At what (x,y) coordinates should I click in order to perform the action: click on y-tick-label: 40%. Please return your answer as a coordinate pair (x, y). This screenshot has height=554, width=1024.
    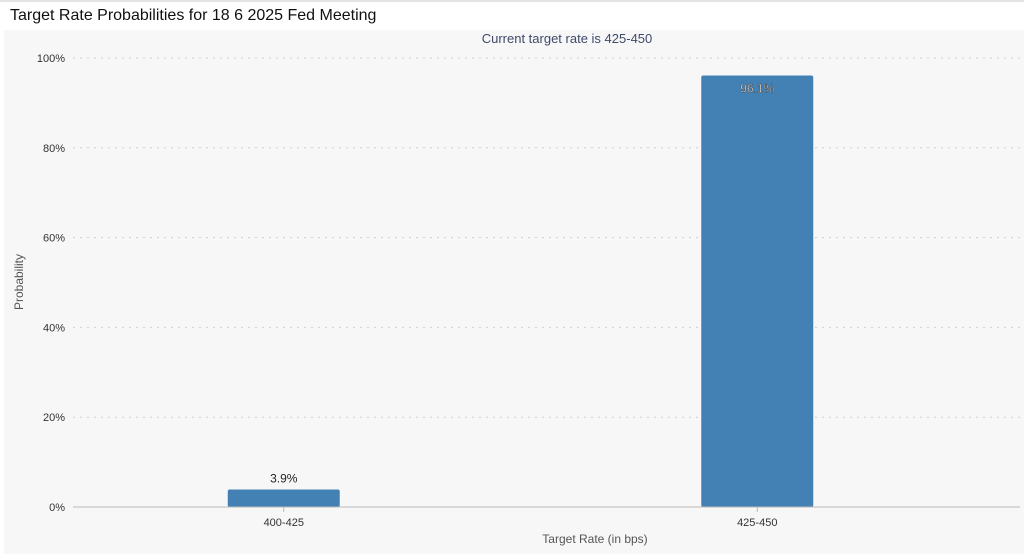
    Looking at the image, I should click on (54, 328).